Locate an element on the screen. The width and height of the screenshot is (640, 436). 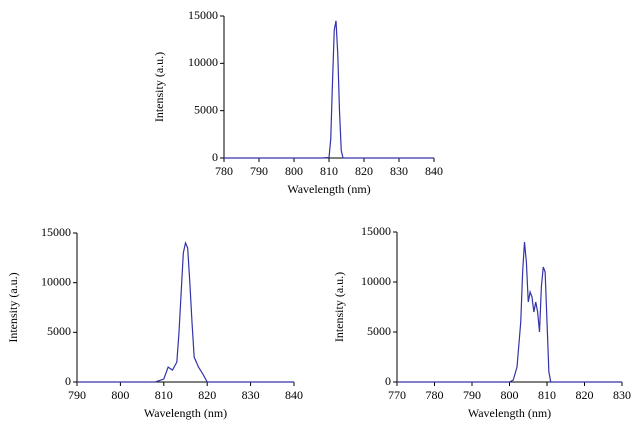
x-tick-label: 770 is located at coordinates (397, 395).